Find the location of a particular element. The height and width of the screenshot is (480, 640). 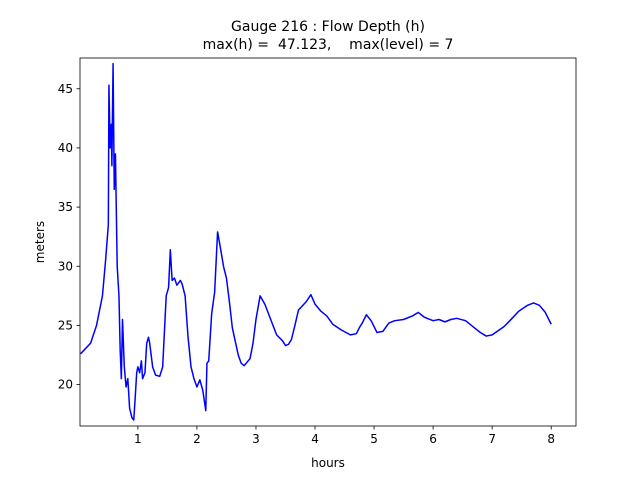

y-tick-label: 30 is located at coordinates (65, 266).